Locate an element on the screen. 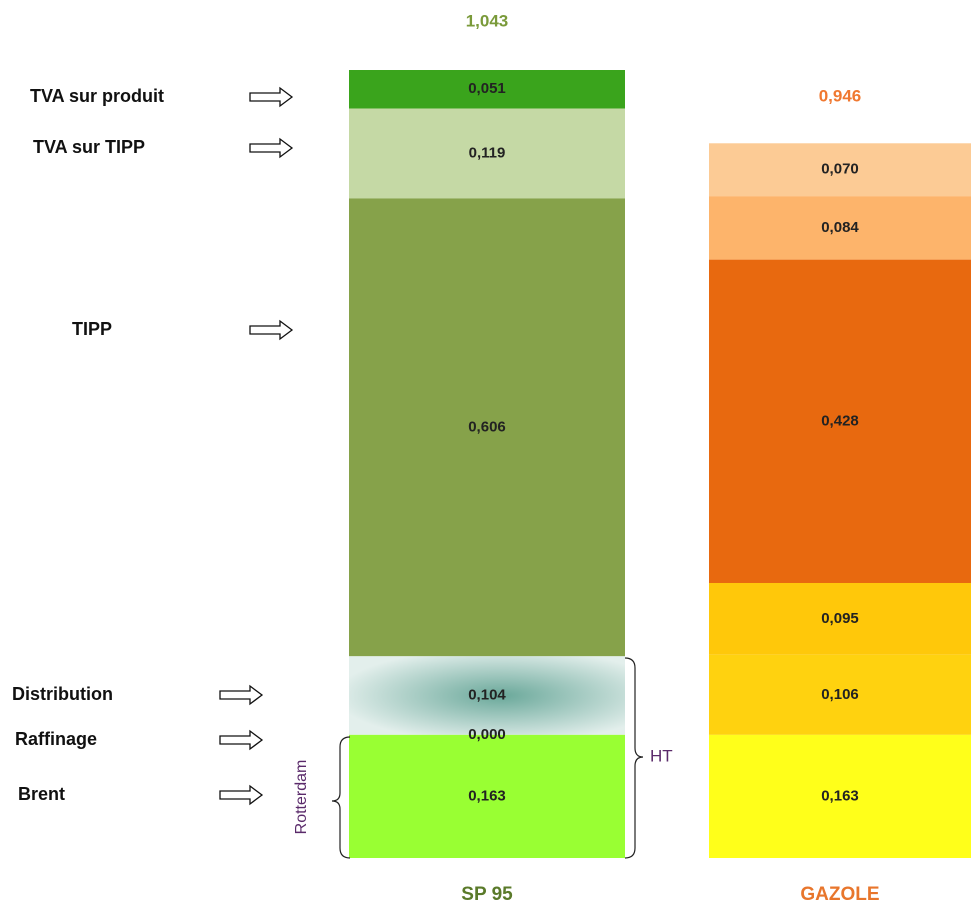 The height and width of the screenshot is (917, 971). value-label: 0,119 is located at coordinates (487, 152).